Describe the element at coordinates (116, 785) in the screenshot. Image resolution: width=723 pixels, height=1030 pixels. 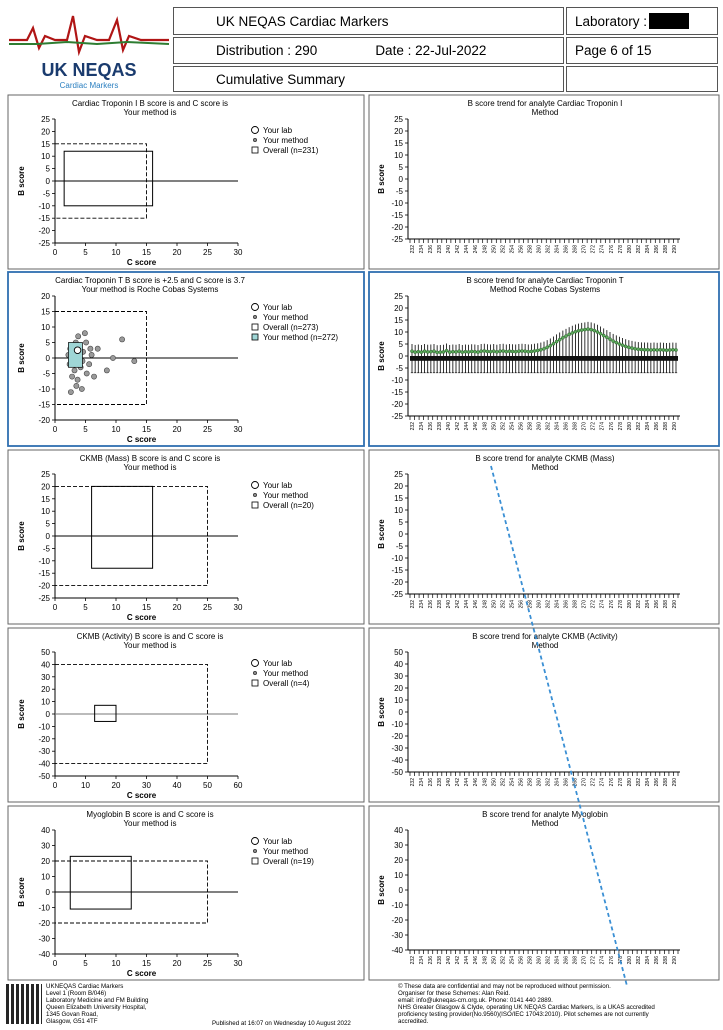
I see `x-tick-label: 20` at that location.